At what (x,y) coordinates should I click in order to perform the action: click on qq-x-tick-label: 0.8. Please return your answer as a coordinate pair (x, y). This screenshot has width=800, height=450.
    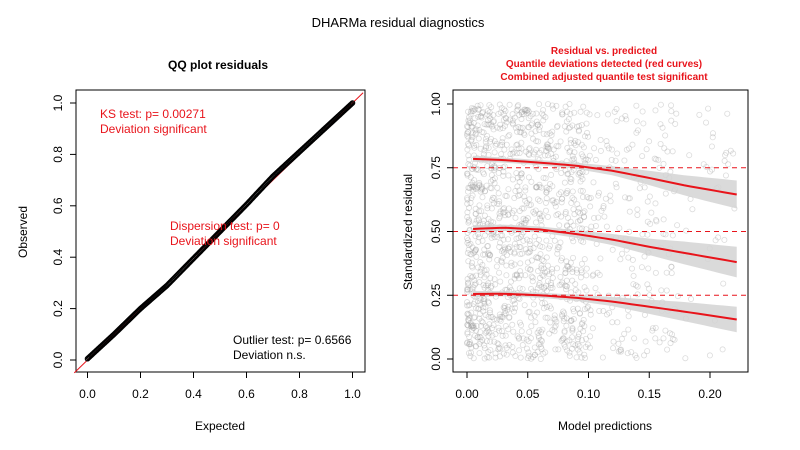
    Looking at the image, I should click on (299, 394).